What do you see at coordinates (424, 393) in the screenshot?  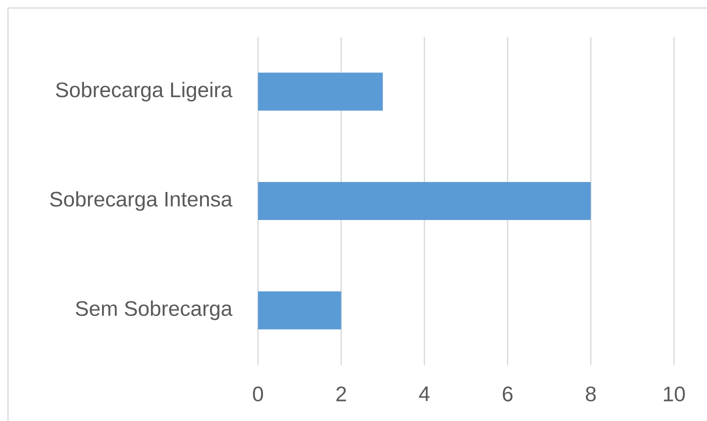 I see `x-tick-label: 4` at bounding box center [424, 393].